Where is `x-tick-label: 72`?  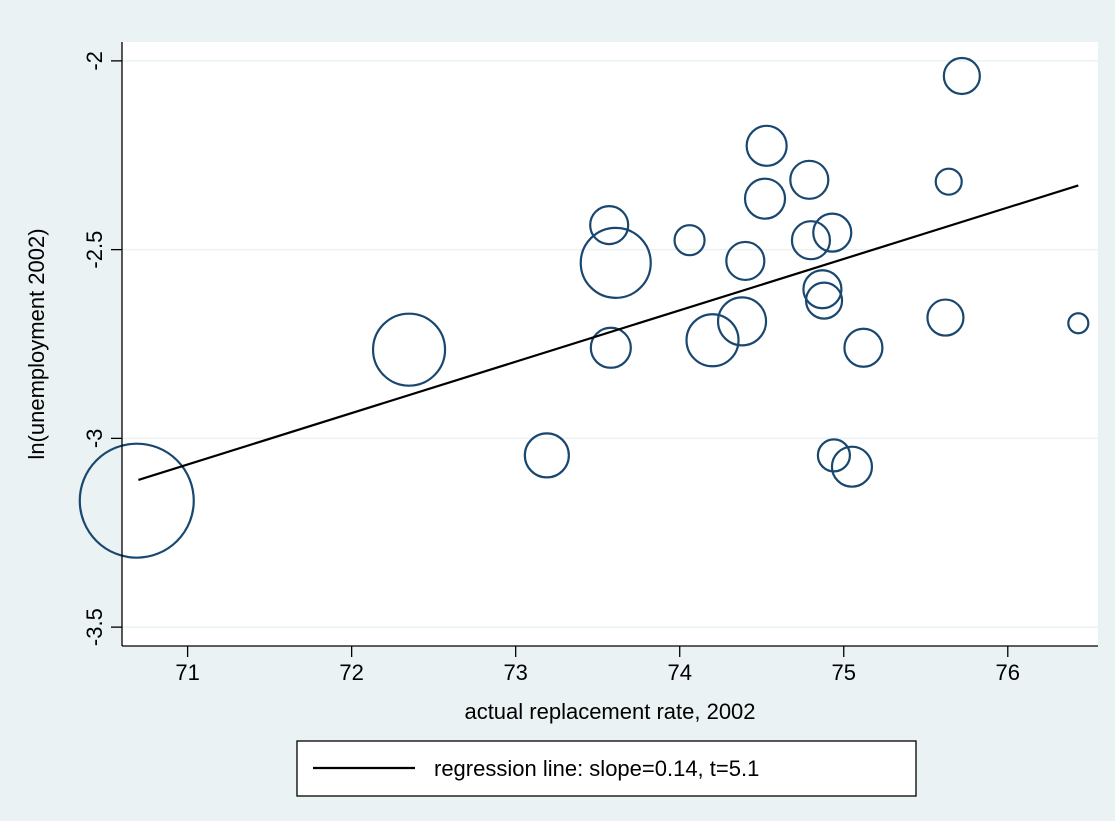
x-tick-label: 72 is located at coordinates (351, 672).